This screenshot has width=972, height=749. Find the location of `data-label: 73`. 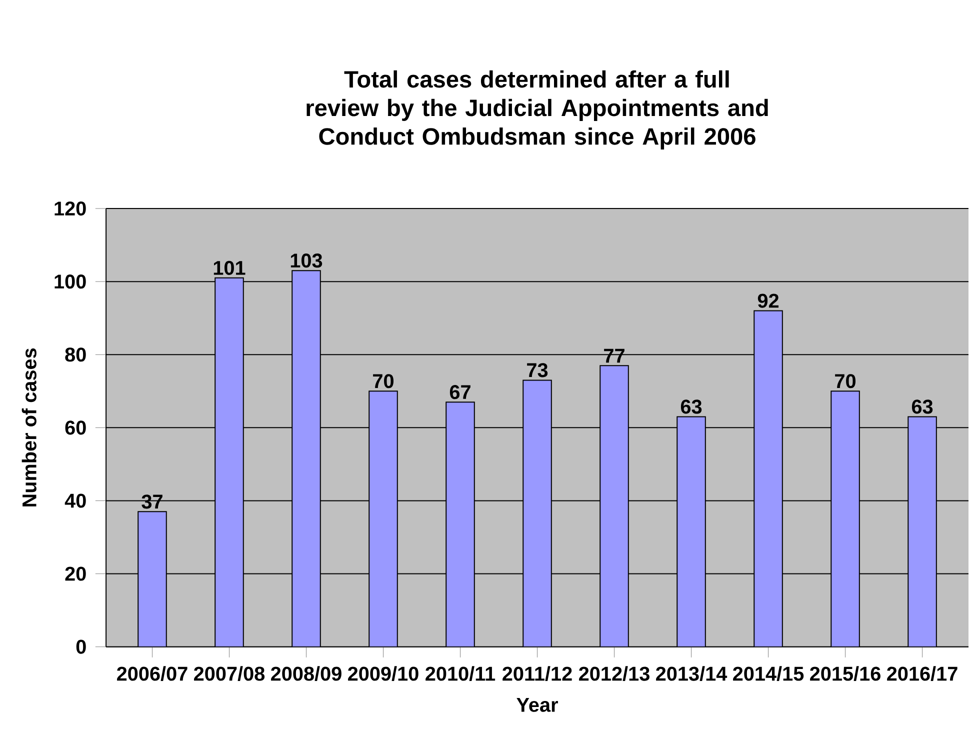

data-label: 73 is located at coordinates (537, 370).